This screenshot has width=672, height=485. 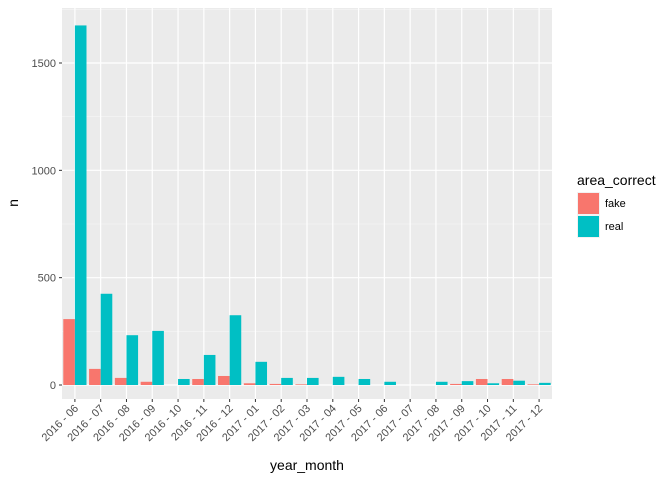 I want to click on legend-swatch-fake, so click(x=588, y=203).